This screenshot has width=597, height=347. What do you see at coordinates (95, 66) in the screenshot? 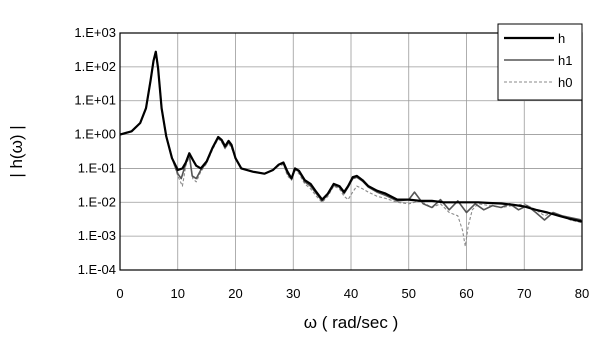
I see `y-tick-label: 1.E+02` at bounding box center [95, 66].